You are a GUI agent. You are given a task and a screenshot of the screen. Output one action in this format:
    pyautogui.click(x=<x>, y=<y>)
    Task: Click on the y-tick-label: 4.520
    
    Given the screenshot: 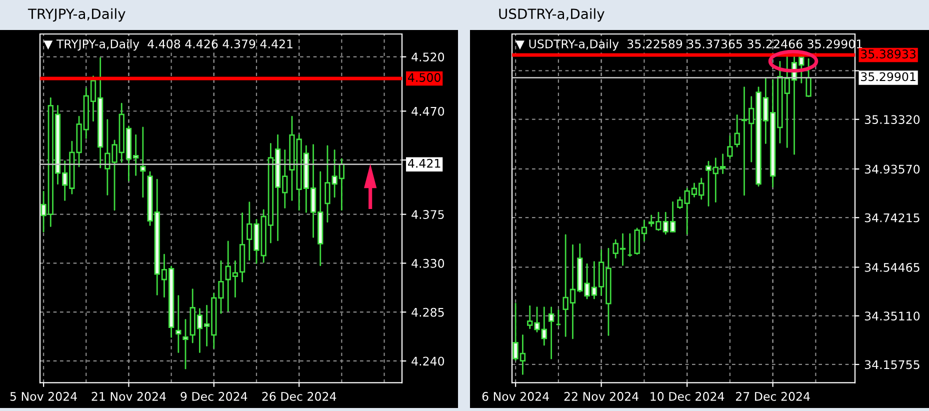 What is the action you would take?
    pyautogui.click(x=428, y=57)
    